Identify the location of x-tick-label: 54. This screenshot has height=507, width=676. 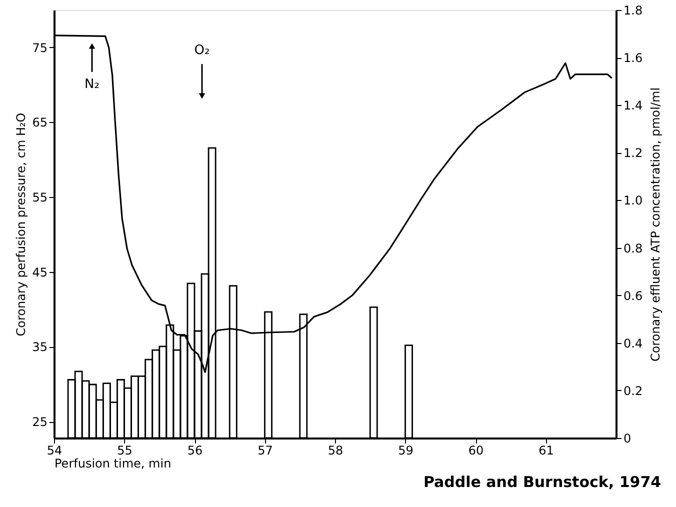
(54, 451).